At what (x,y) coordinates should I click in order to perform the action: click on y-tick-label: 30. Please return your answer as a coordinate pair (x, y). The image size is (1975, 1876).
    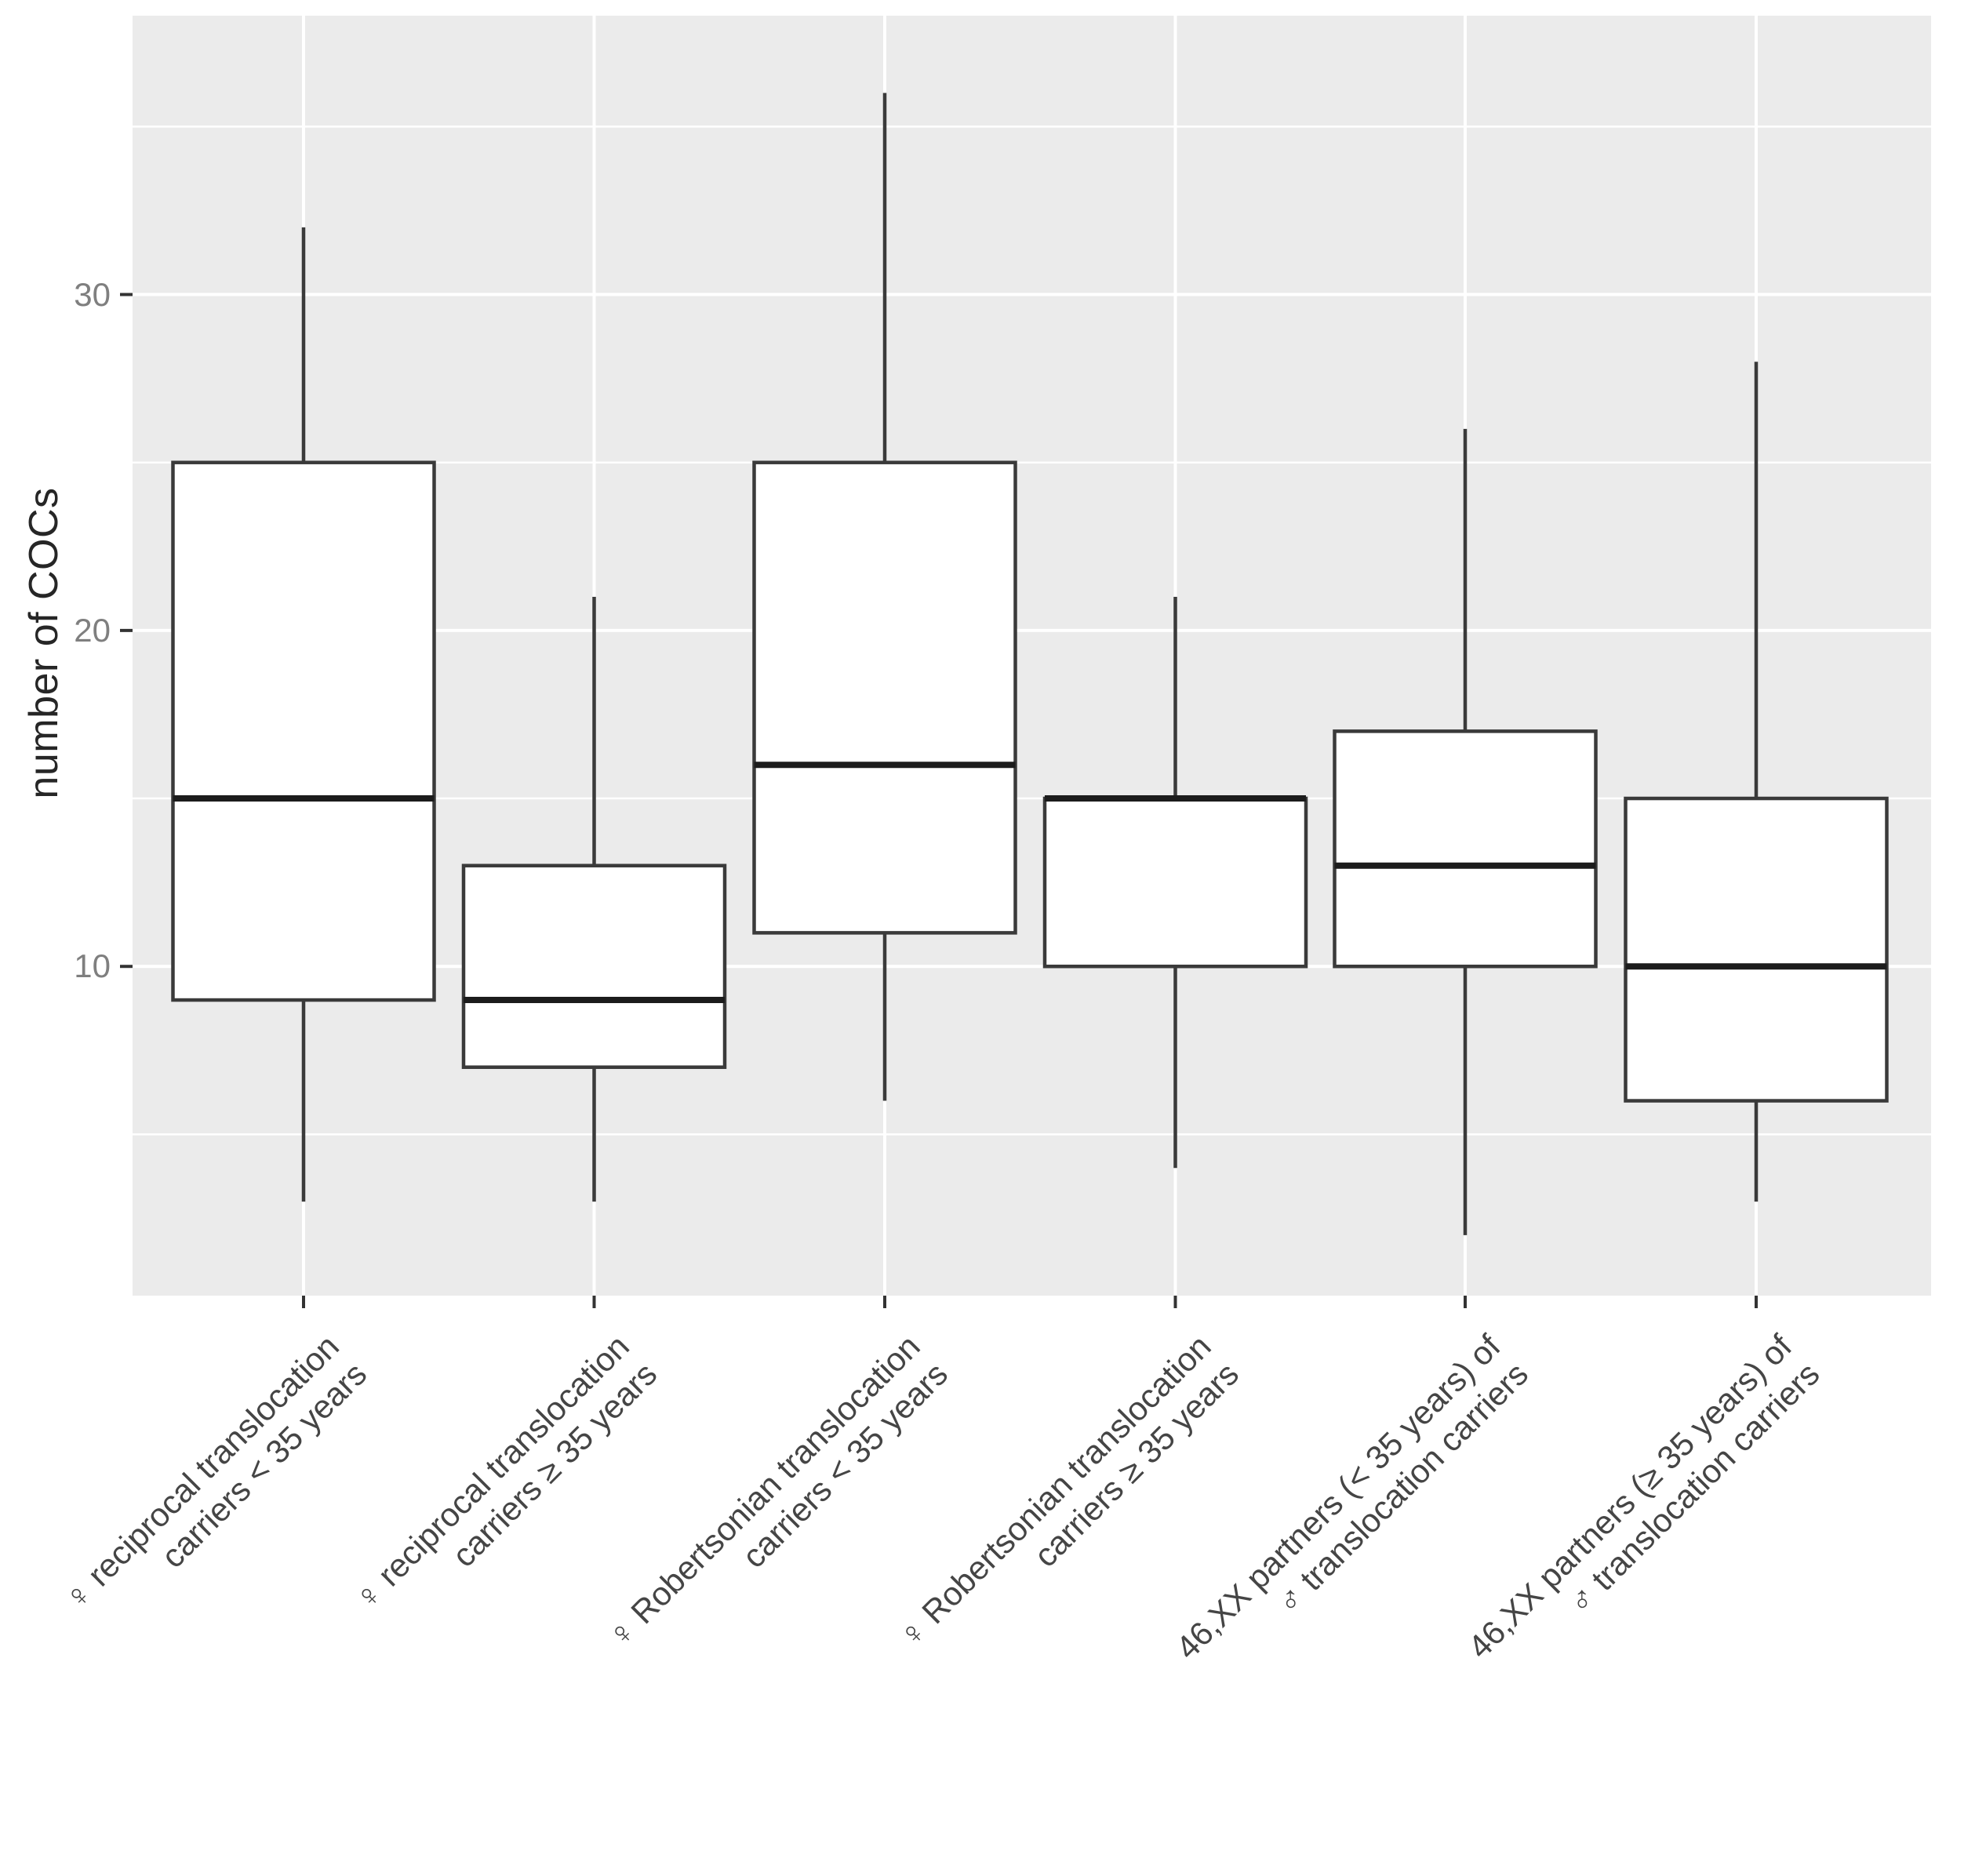
    Looking at the image, I should click on (92, 294).